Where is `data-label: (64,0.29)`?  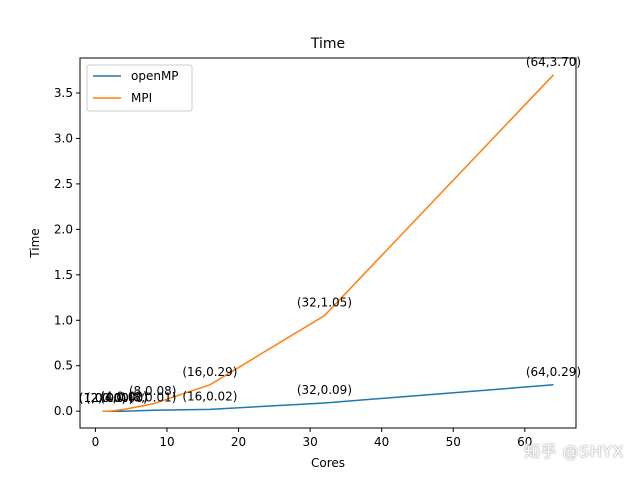
data-label: (64,0.29) is located at coordinates (553, 372).